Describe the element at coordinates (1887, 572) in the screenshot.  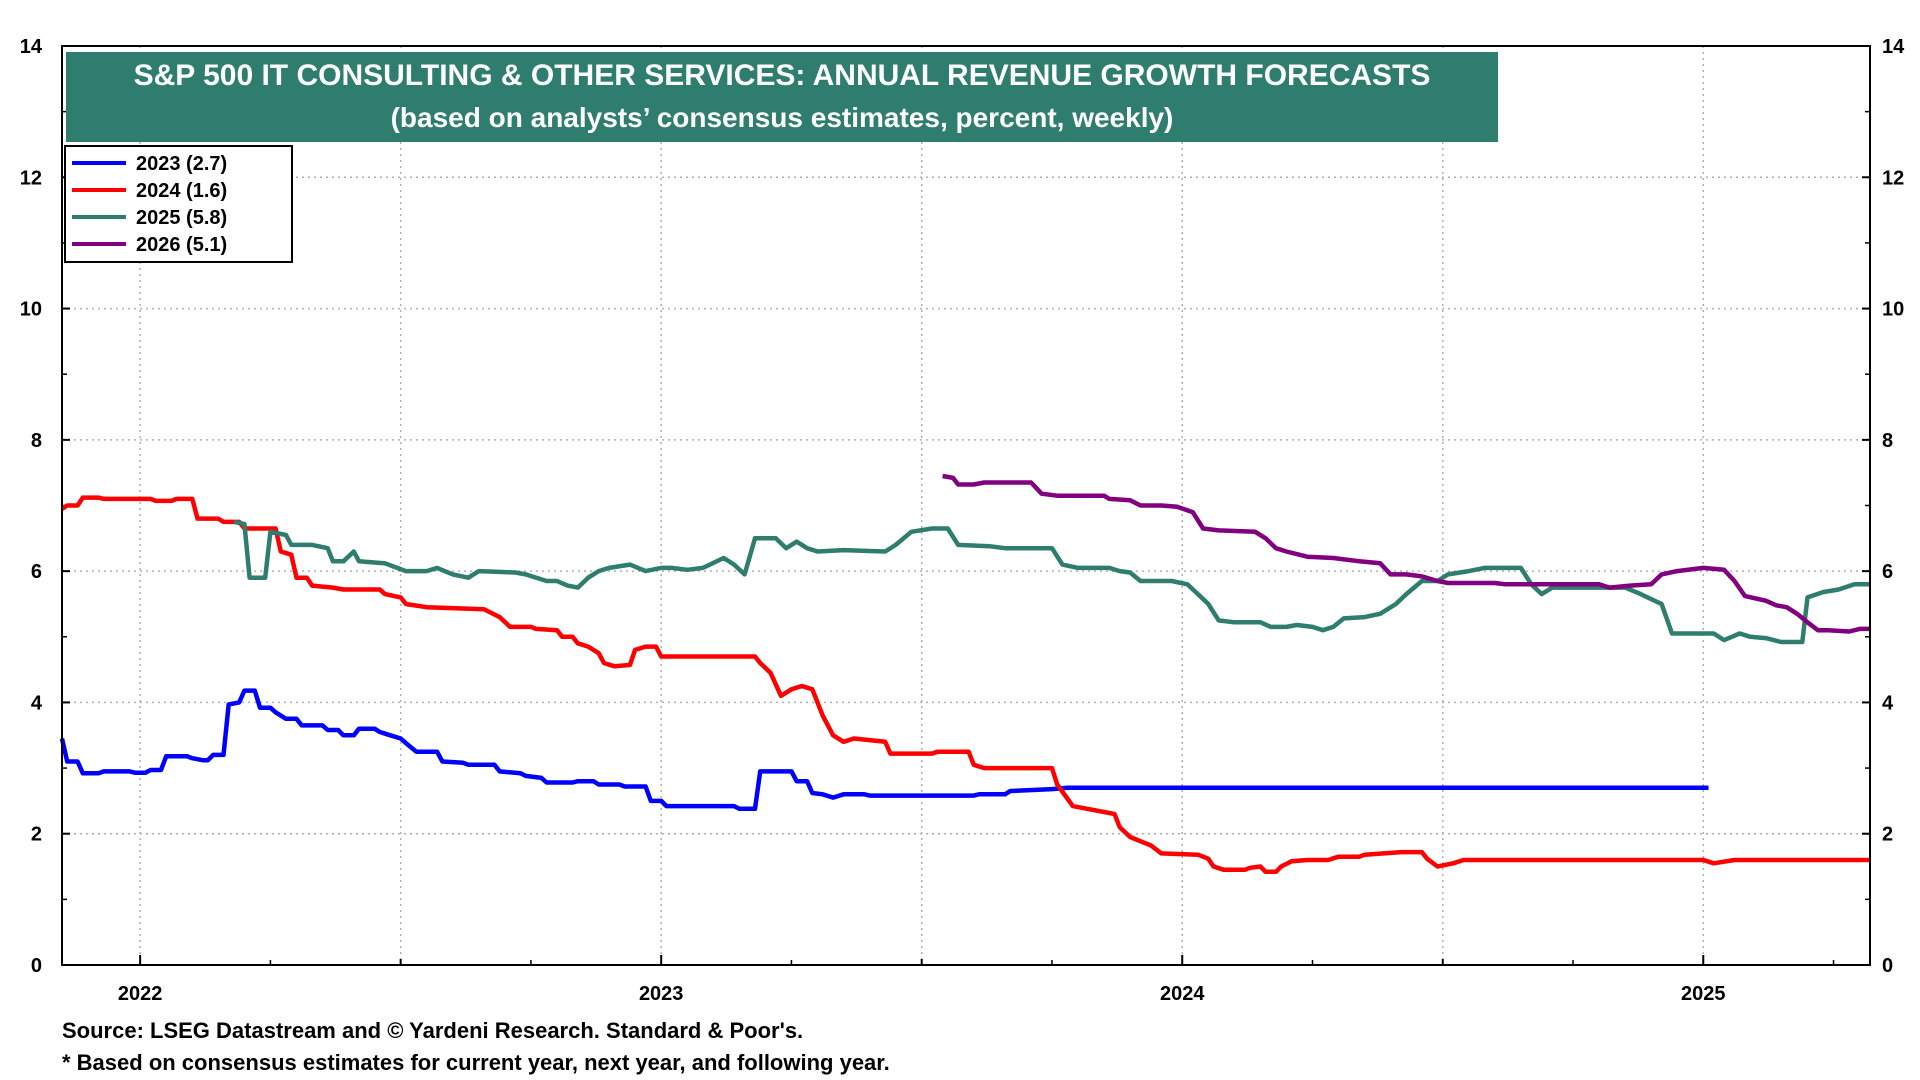
I see `y-tick-label-right: 6` at that location.